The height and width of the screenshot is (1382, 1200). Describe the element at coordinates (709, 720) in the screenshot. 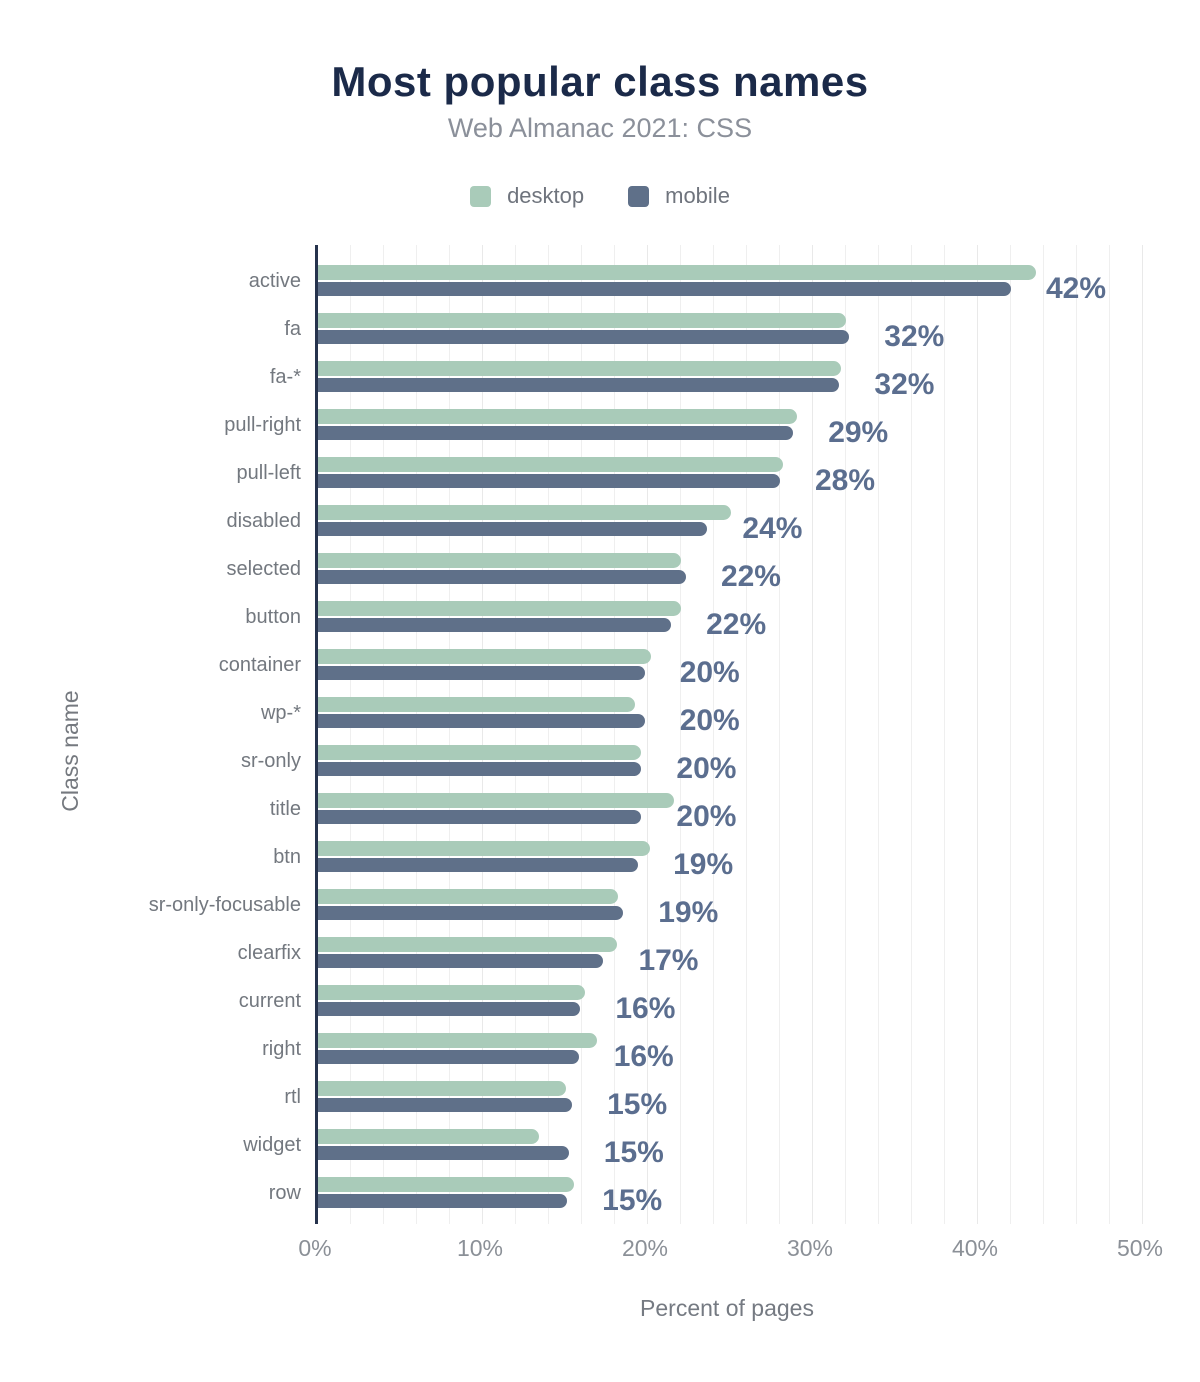

I see `bar-value-label-wp-*: 20%` at that location.